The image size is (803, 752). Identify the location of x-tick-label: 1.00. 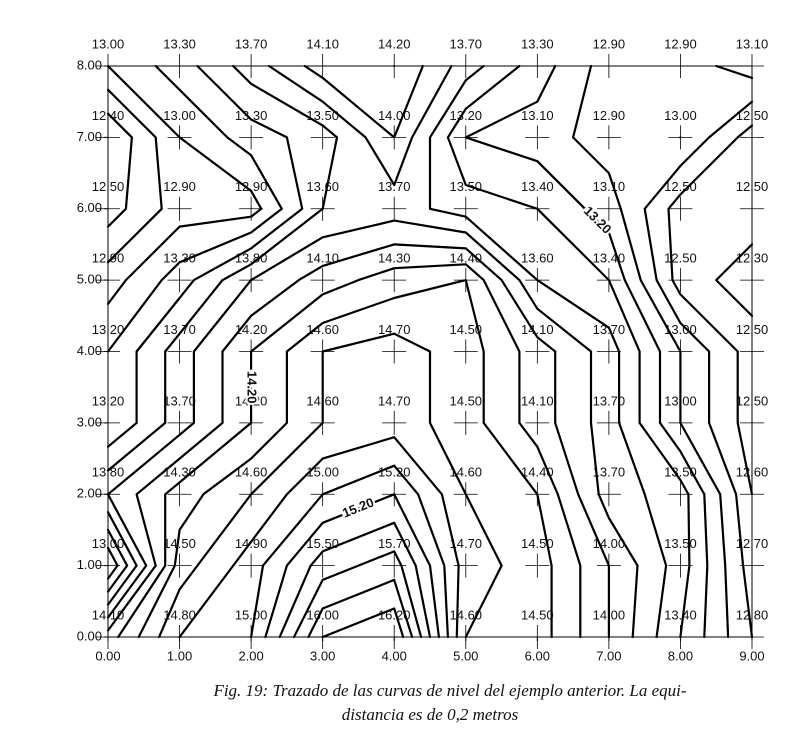
(179, 655).